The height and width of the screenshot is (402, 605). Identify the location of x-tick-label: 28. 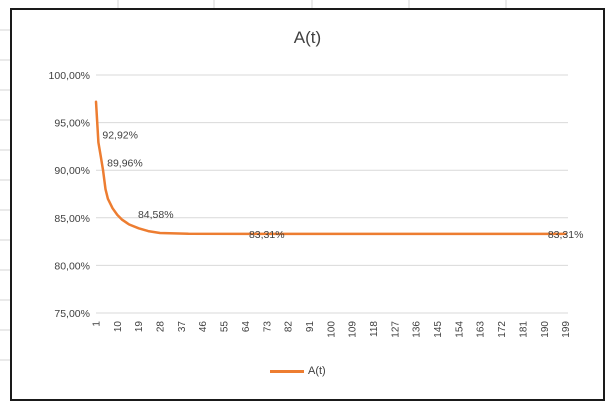
(161, 327).